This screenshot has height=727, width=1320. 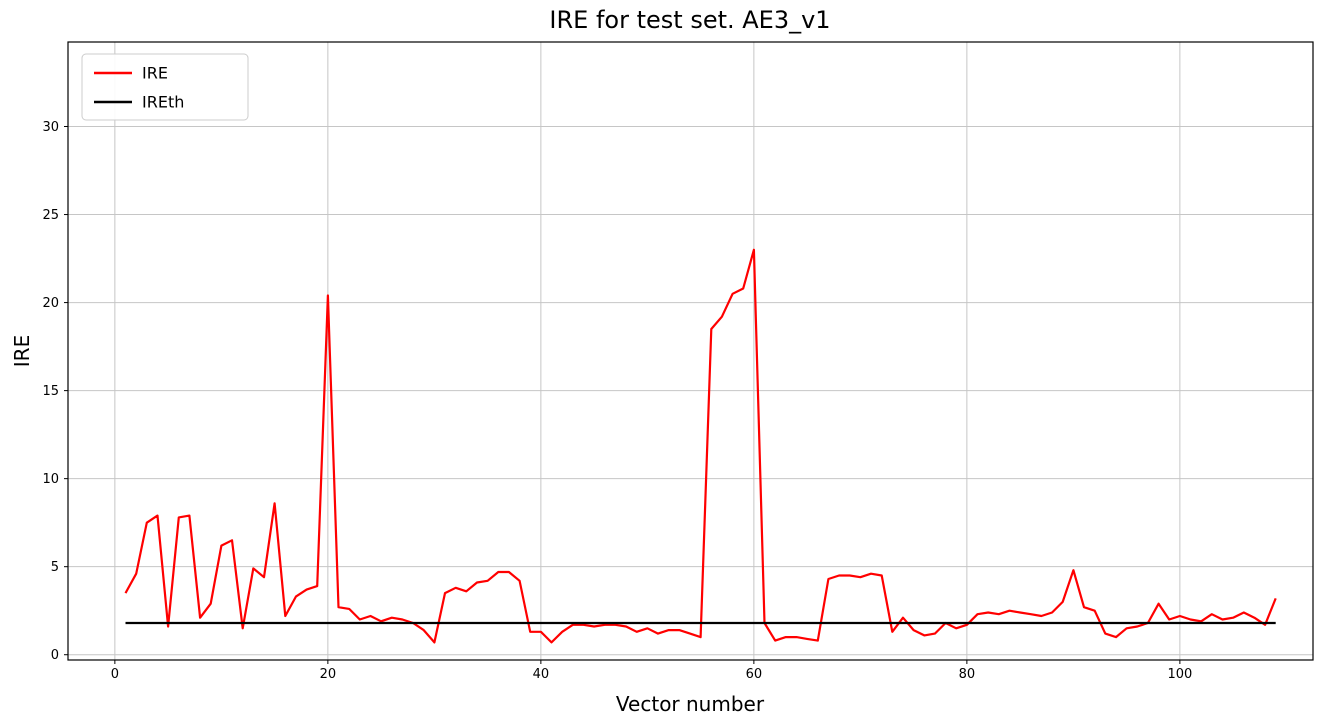 I want to click on x-tick-label: 0, so click(x=115, y=674).